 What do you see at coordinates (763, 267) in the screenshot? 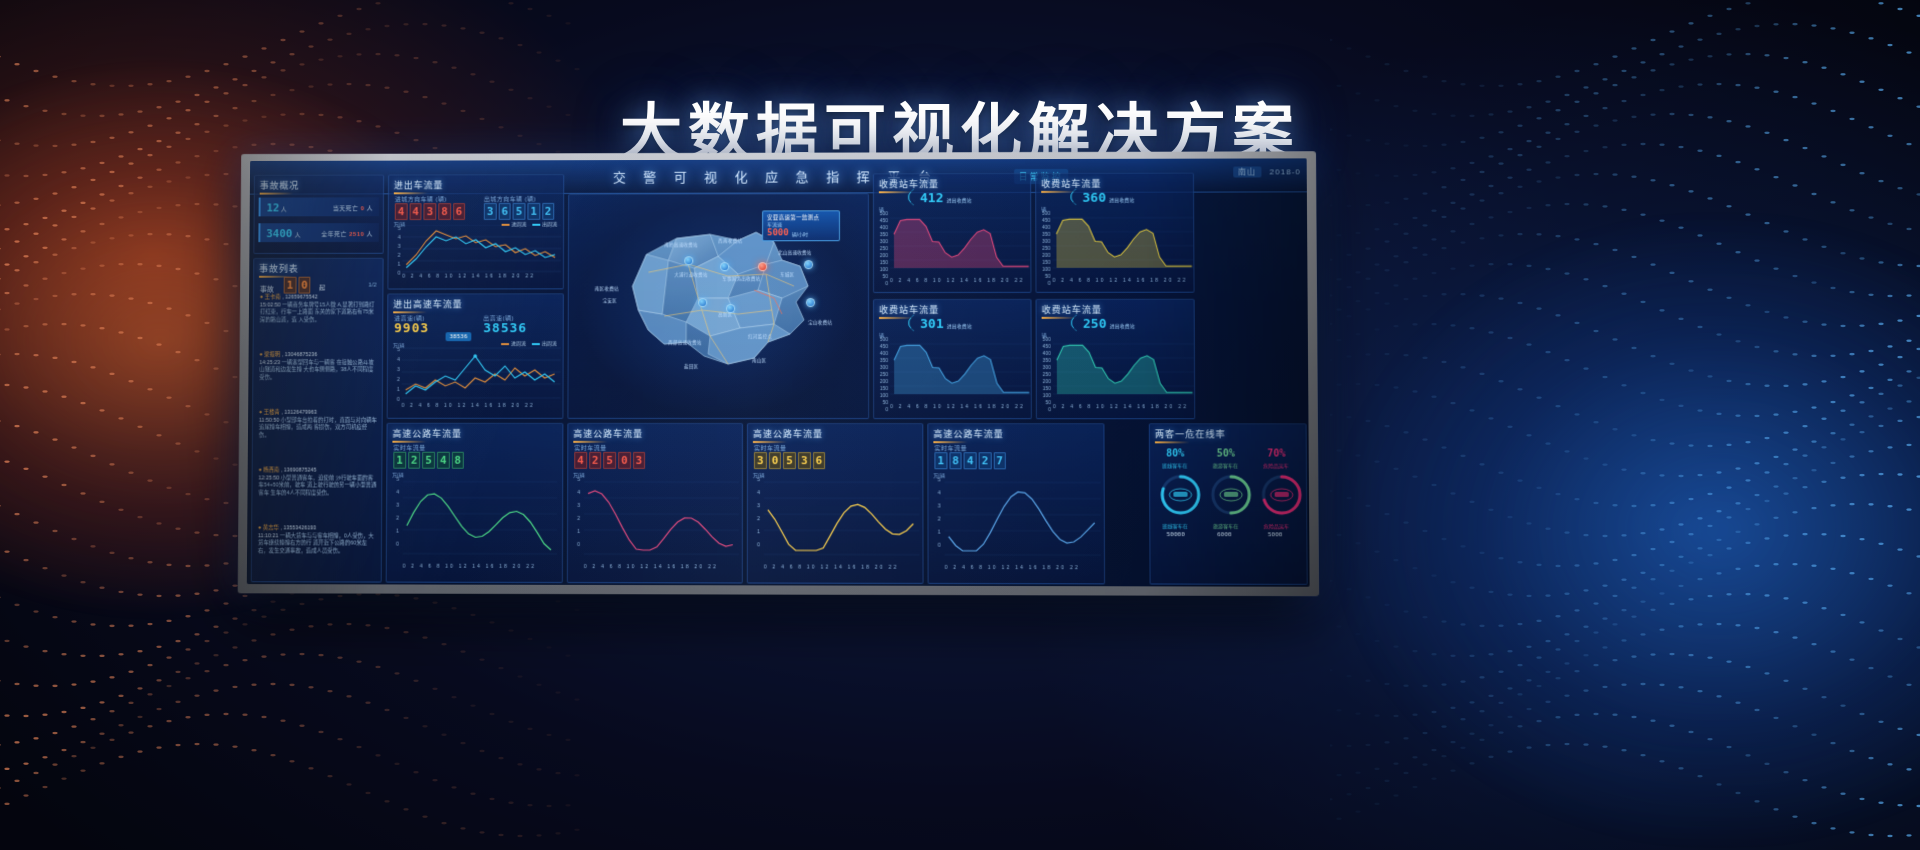
I see `map-marker-alert` at bounding box center [763, 267].